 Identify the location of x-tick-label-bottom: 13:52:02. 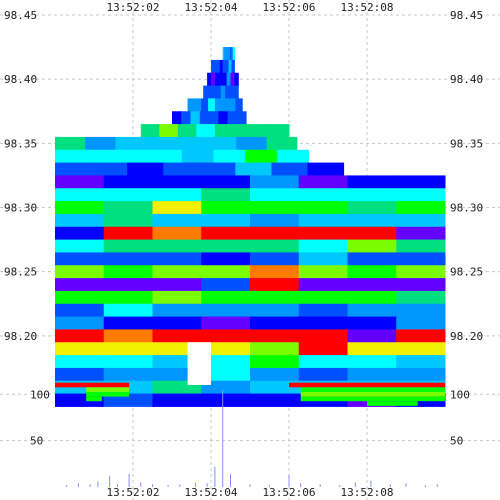
(133, 492).